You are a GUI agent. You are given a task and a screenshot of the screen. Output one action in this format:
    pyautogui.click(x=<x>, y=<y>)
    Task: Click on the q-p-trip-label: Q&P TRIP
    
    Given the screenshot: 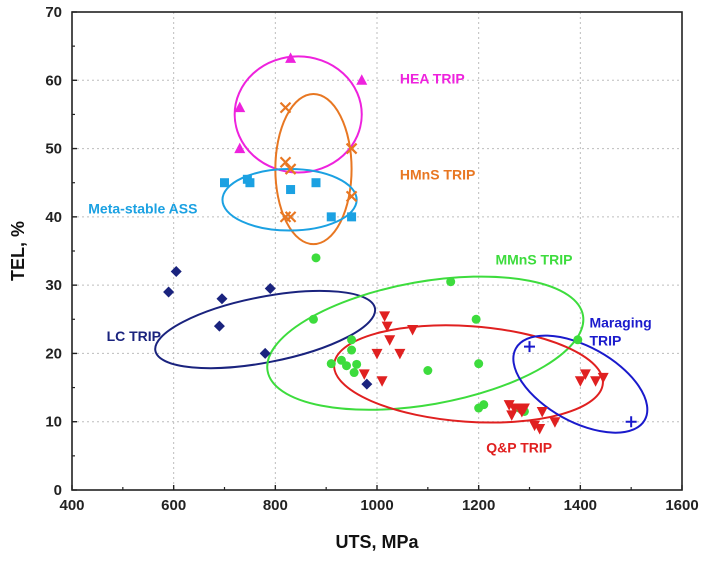 What is the action you would take?
    pyautogui.click(x=519, y=447)
    